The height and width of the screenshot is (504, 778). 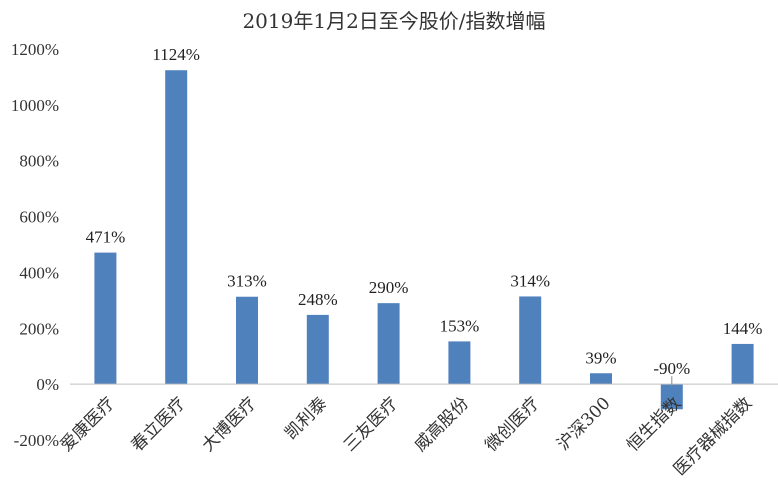 I want to click on bar-value-label: 153%, so click(x=460, y=325).